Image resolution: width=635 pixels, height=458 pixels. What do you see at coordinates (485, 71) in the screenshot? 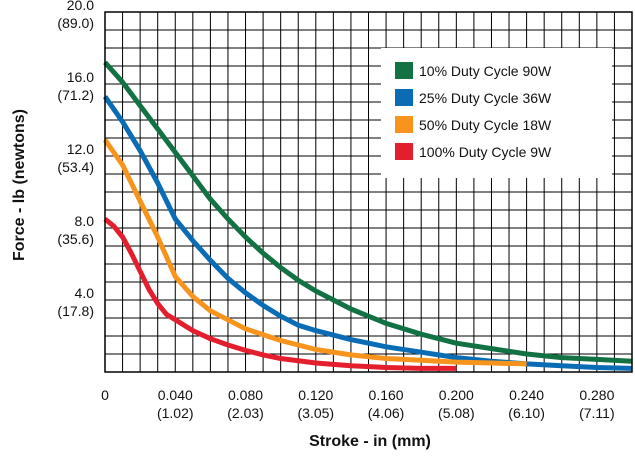
I see `legend-label-0: 10% Duty Cycle 90W` at bounding box center [485, 71].